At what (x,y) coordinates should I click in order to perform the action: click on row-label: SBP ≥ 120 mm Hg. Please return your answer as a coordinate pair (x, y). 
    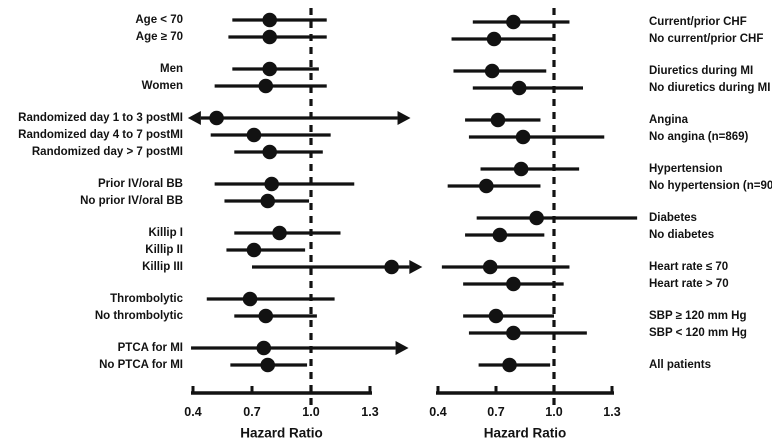
    Looking at the image, I should click on (698, 316).